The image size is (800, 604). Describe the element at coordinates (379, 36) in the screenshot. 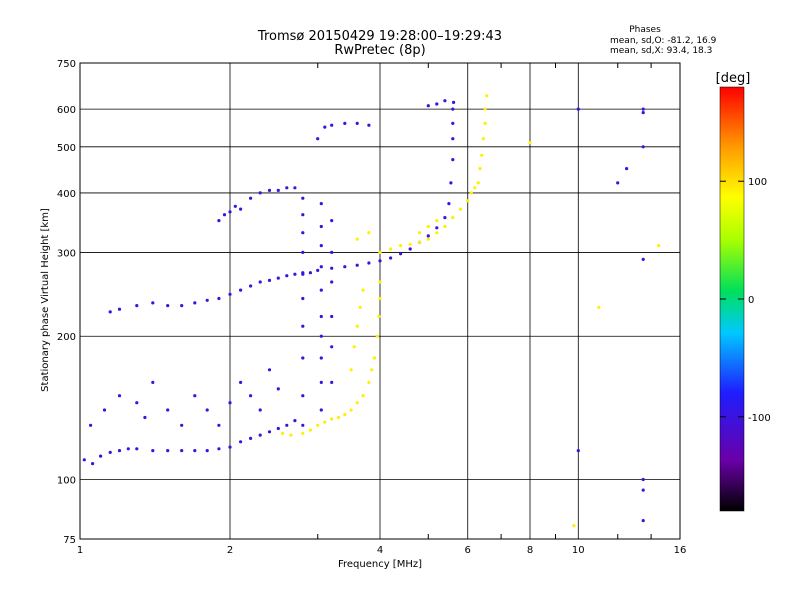

I see `chart-title: Tromsø 20150429 19:28:00–19:29:43` at that location.